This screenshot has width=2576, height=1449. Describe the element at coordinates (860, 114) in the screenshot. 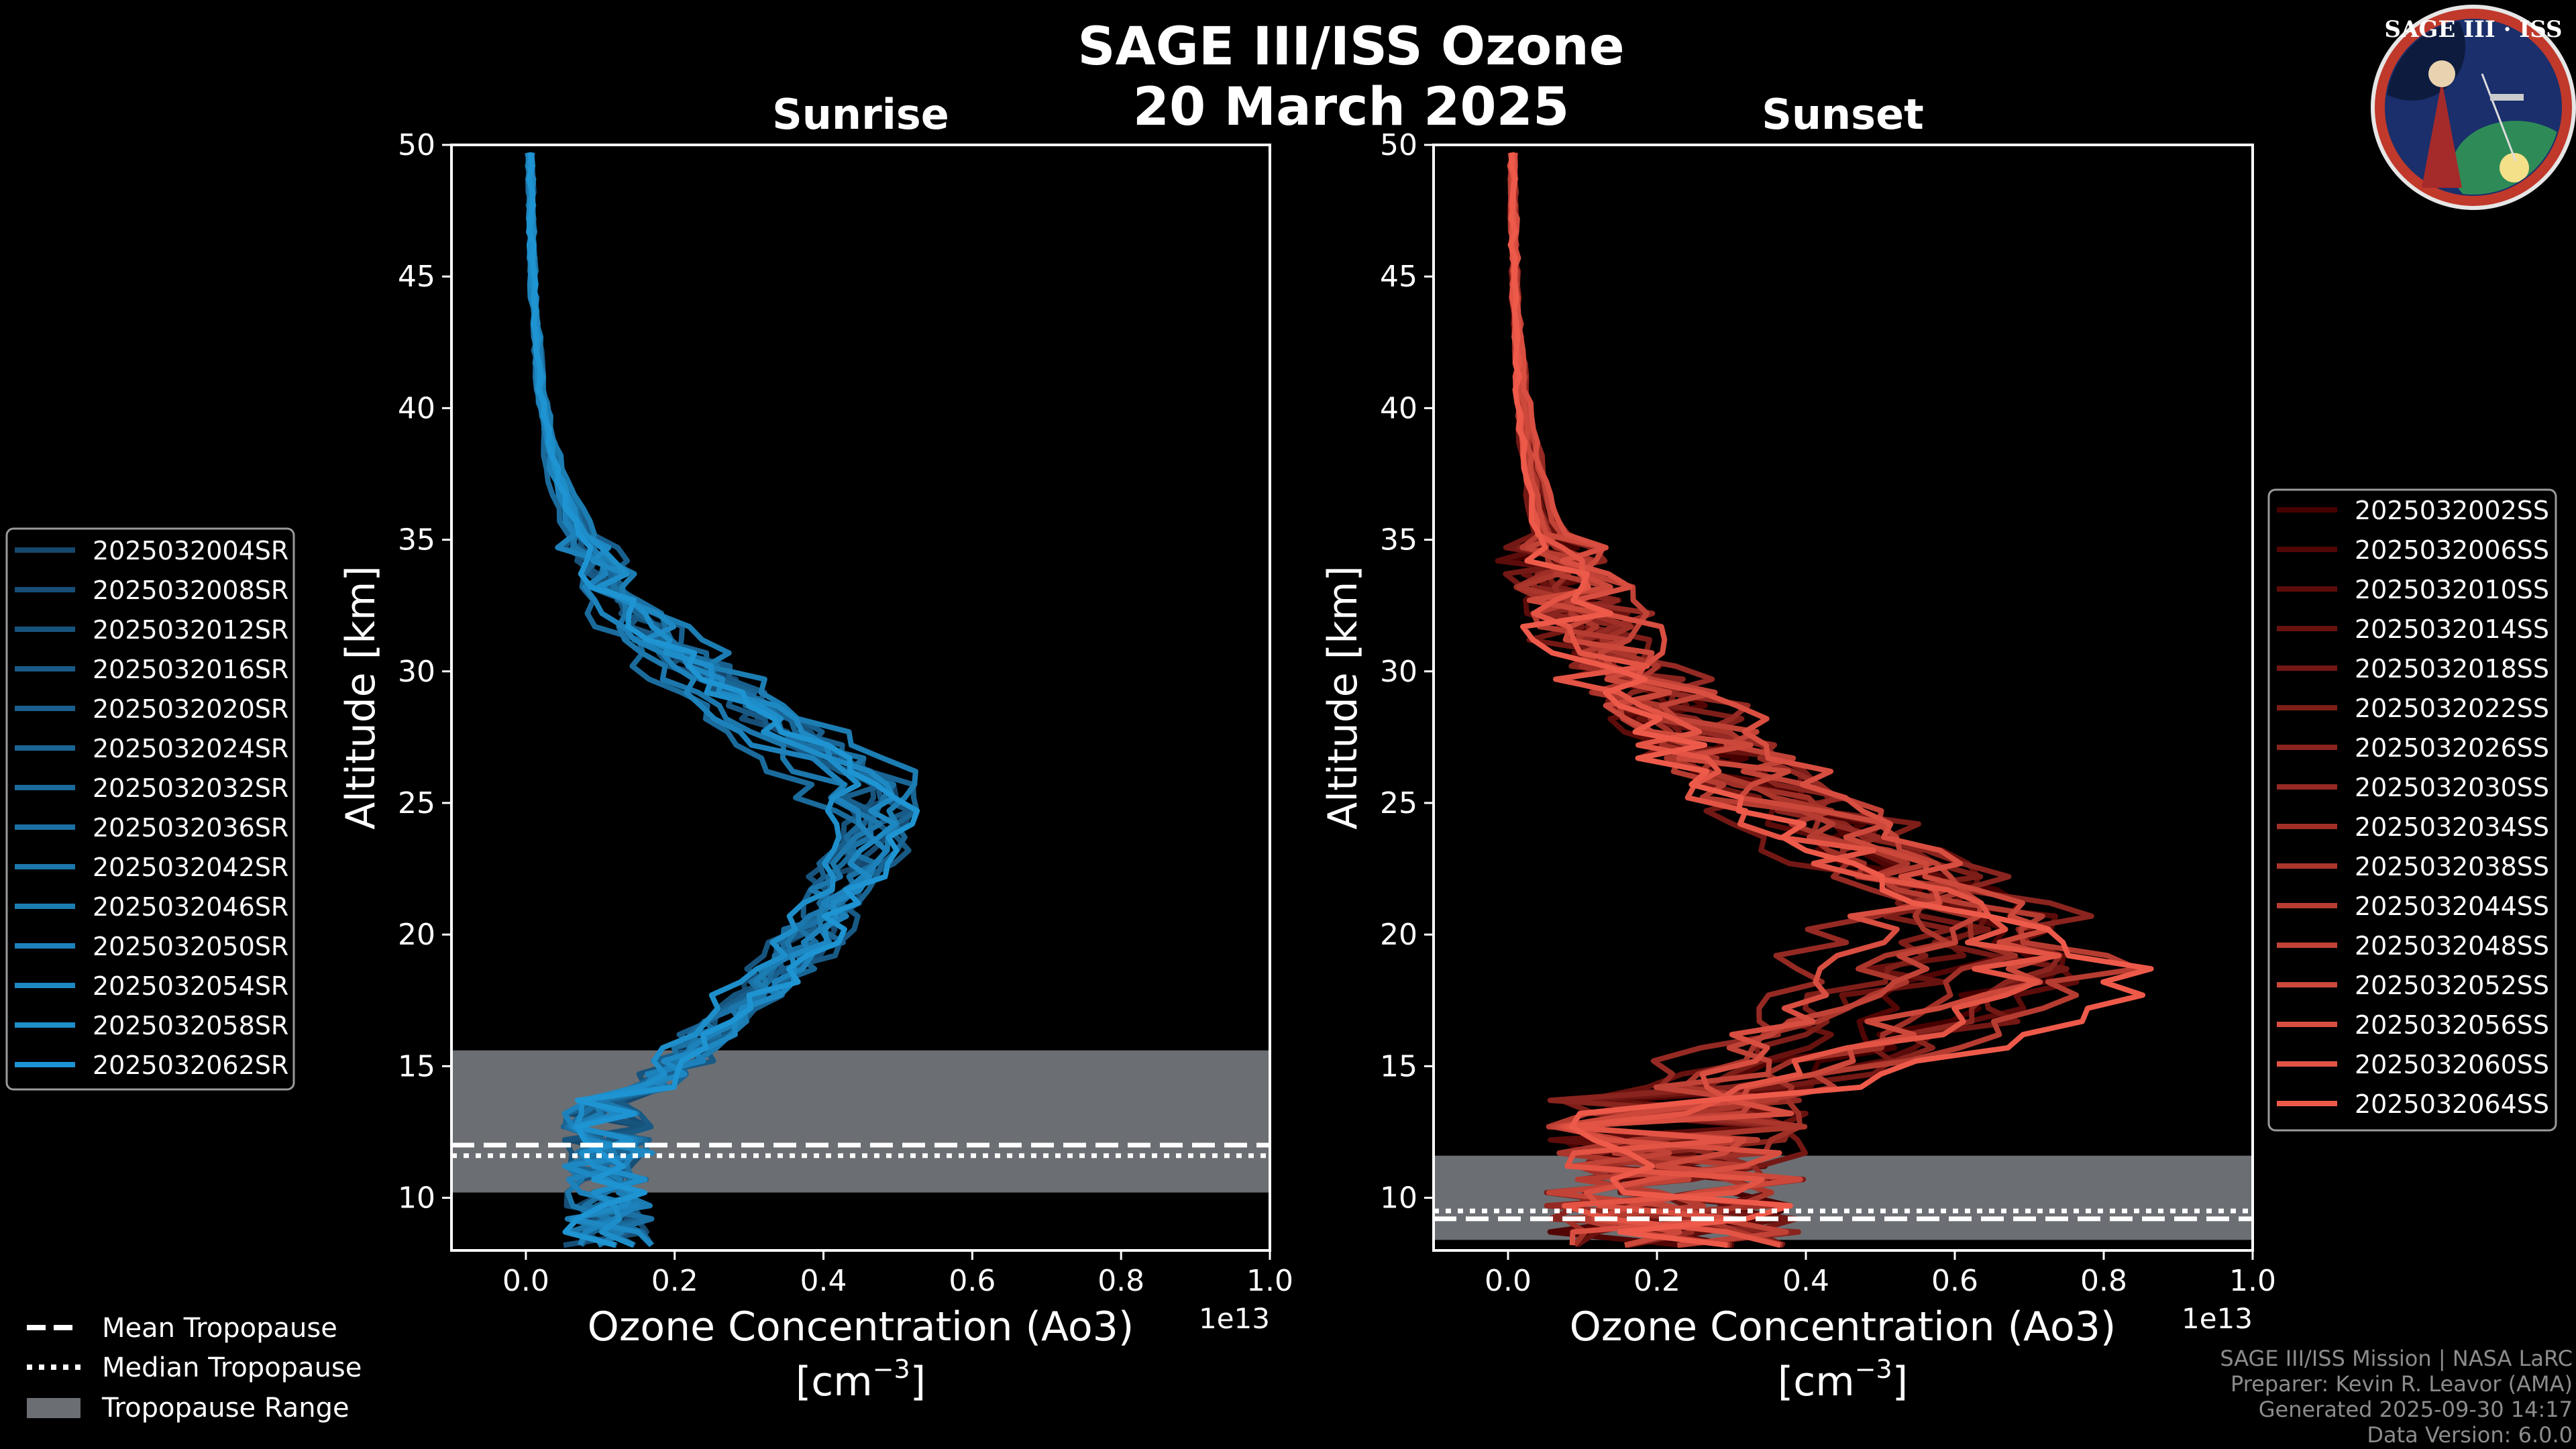

I see `sunrise-panel-title: Sunrise` at that location.